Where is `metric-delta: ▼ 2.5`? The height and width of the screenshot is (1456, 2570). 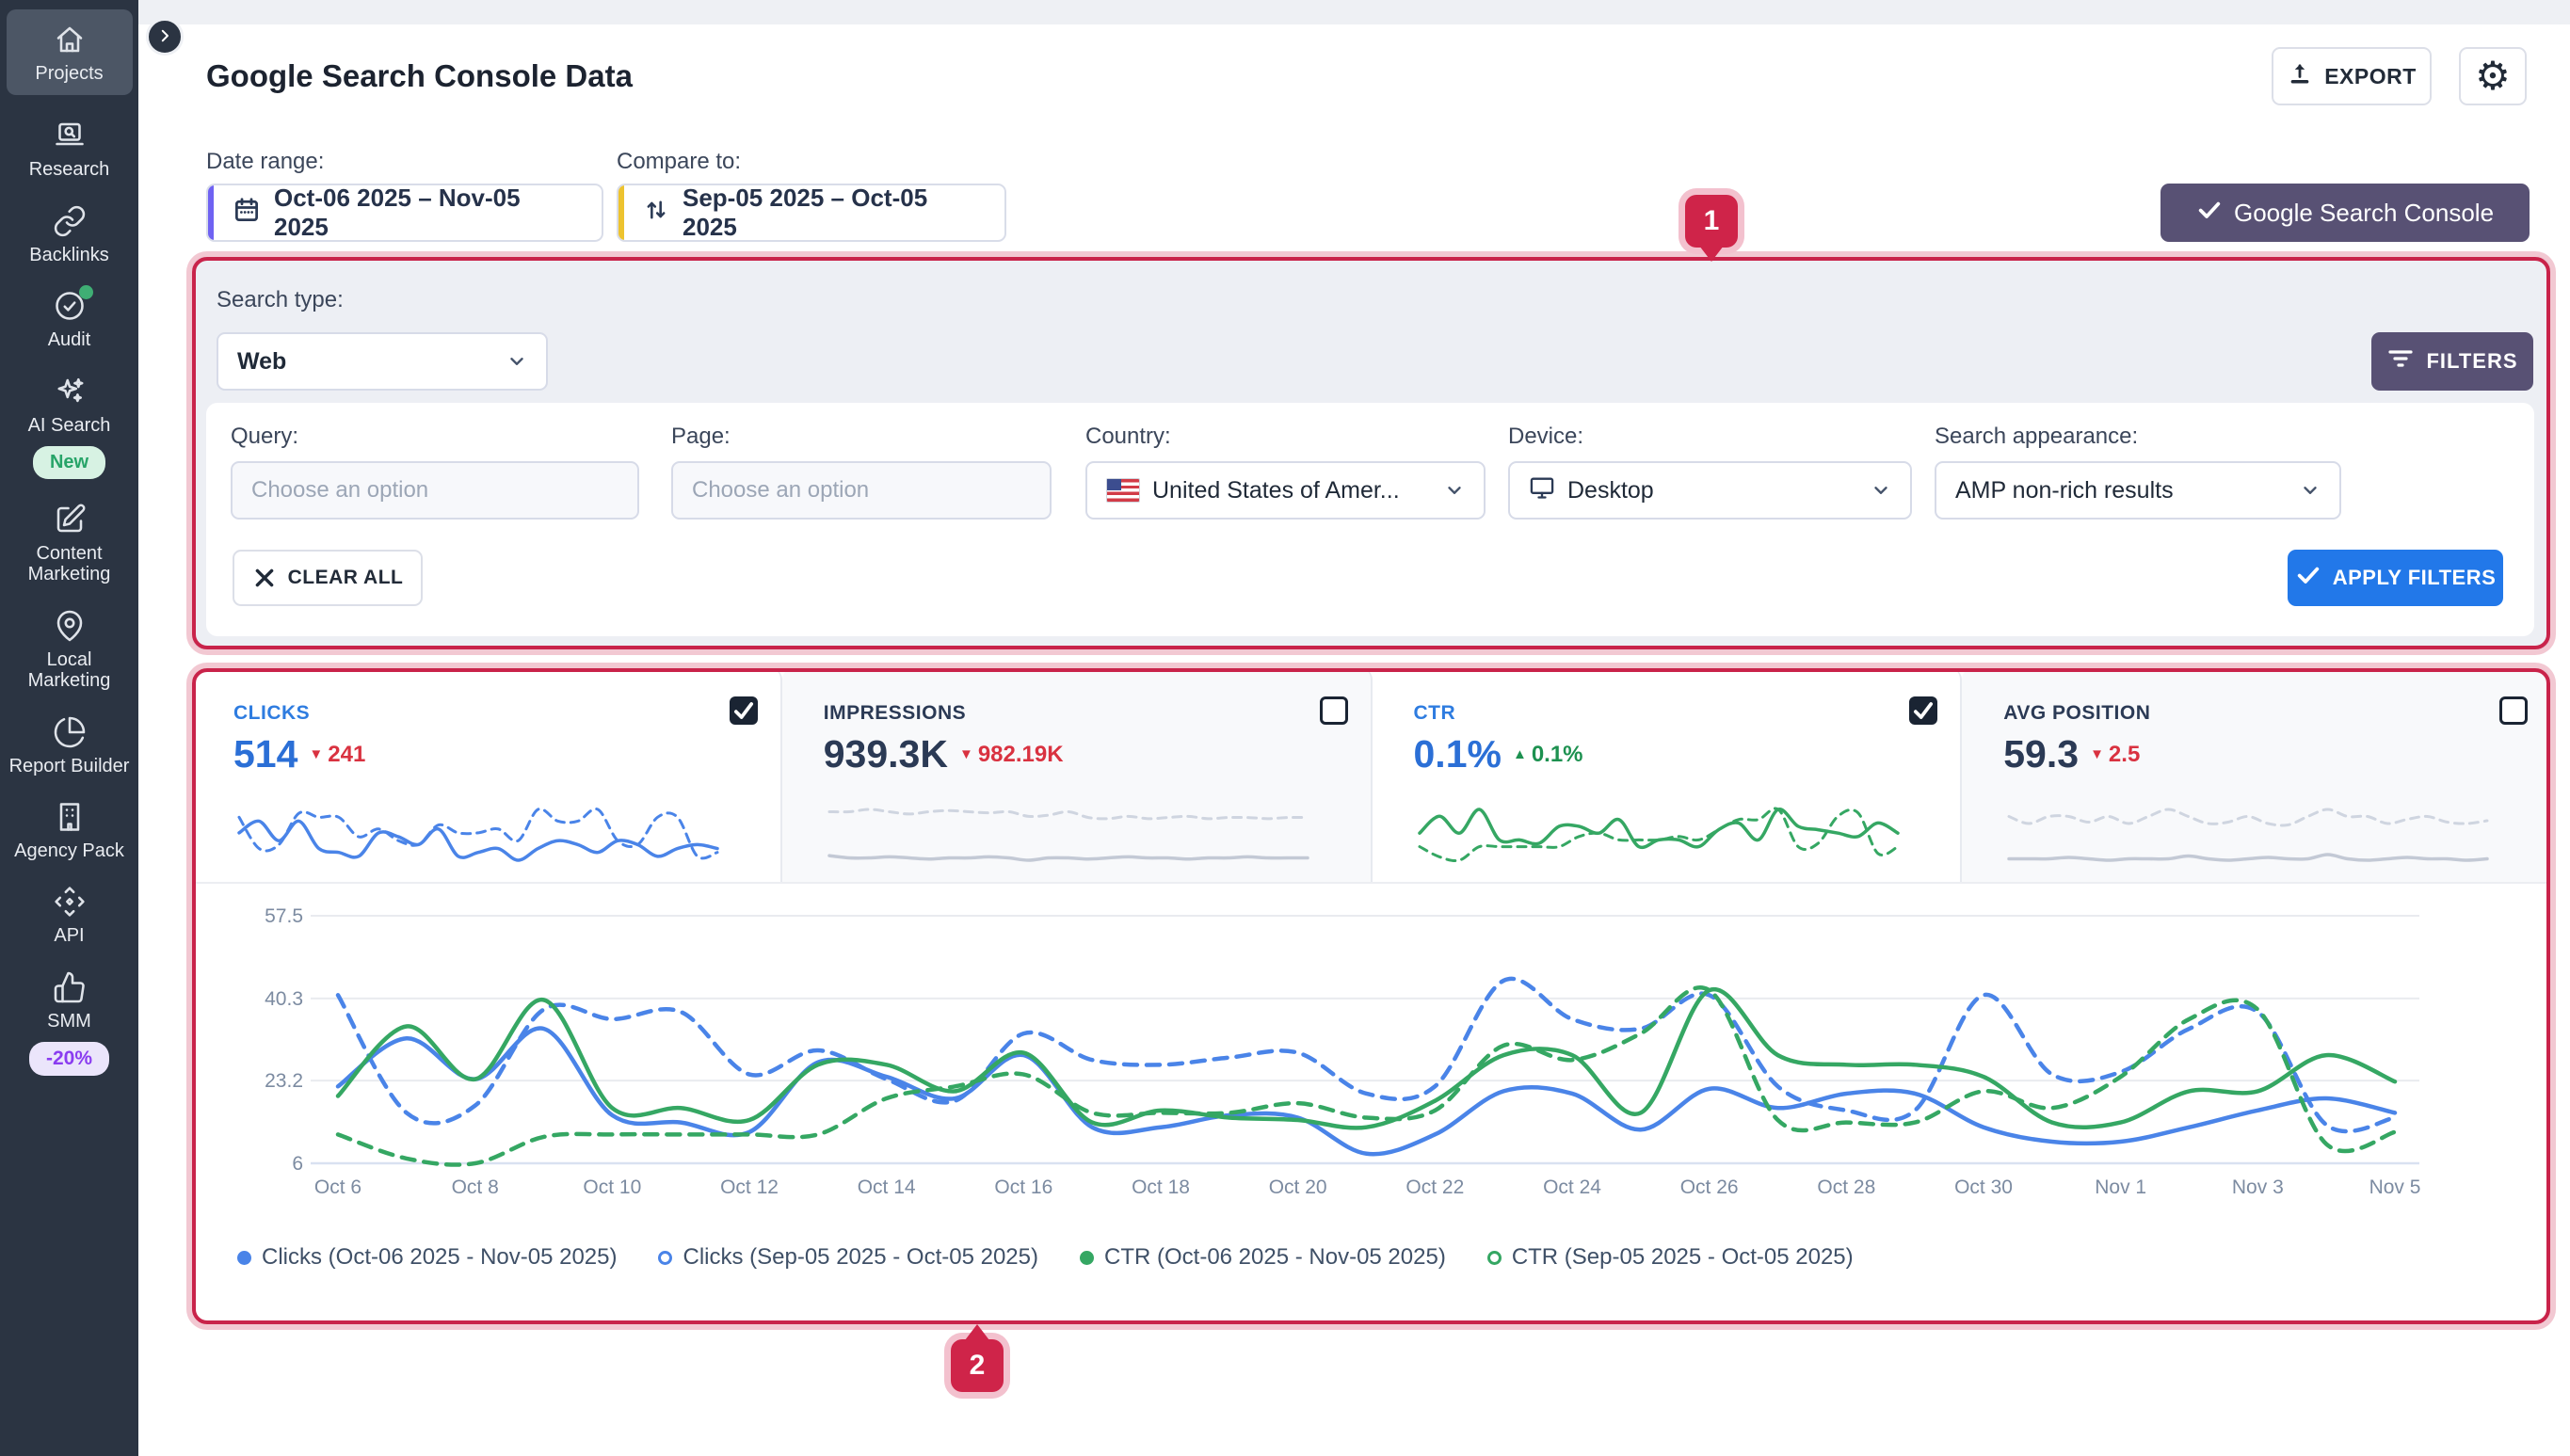 metric-delta: ▼ 2.5 is located at coordinates (2115, 754).